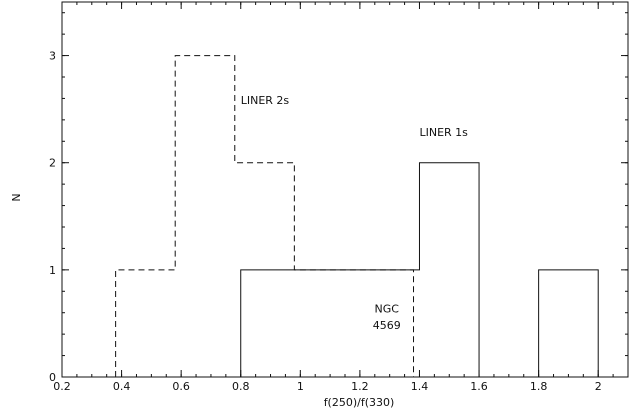 The image size is (637, 412). What do you see at coordinates (62, 386) in the screenshot?
I see `x-tick-label: 0.2` at bounding box center [62, 386].